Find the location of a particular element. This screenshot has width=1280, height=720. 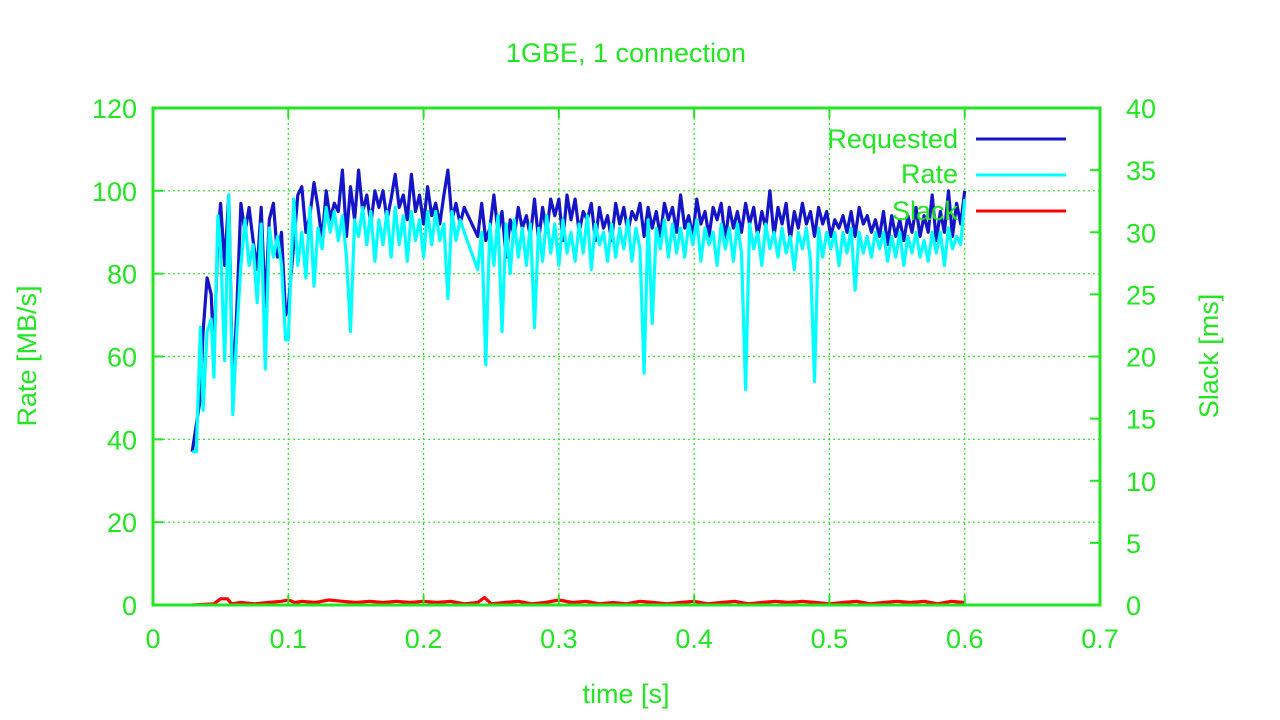

legend-label-rate: Rate is located at coordinates (929, 174).